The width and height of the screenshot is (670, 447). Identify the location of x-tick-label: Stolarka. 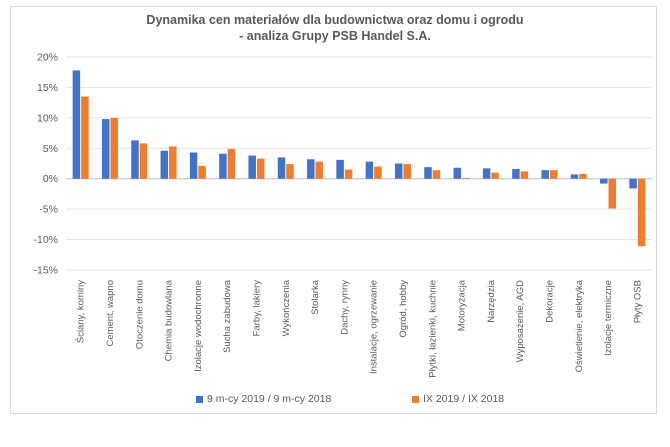
(315, 297).